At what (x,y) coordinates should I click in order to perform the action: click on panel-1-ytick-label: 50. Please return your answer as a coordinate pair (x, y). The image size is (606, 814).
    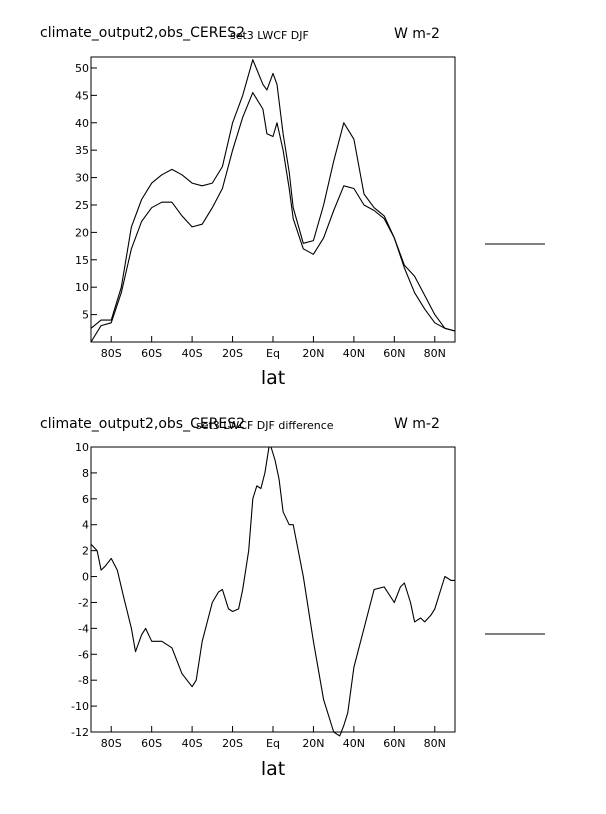
    Looking at the image, I should click on (82, 68).